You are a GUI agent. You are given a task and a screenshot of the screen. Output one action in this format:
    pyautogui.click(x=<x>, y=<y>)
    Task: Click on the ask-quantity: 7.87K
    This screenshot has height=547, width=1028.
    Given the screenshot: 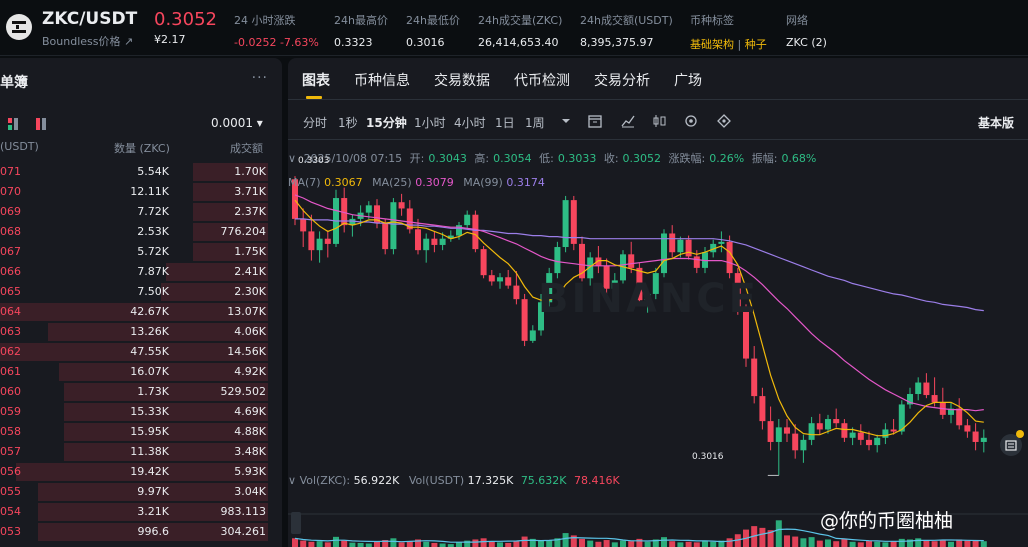 What is the action you would take?
    pyautogui.click(x=153, y=271)
    